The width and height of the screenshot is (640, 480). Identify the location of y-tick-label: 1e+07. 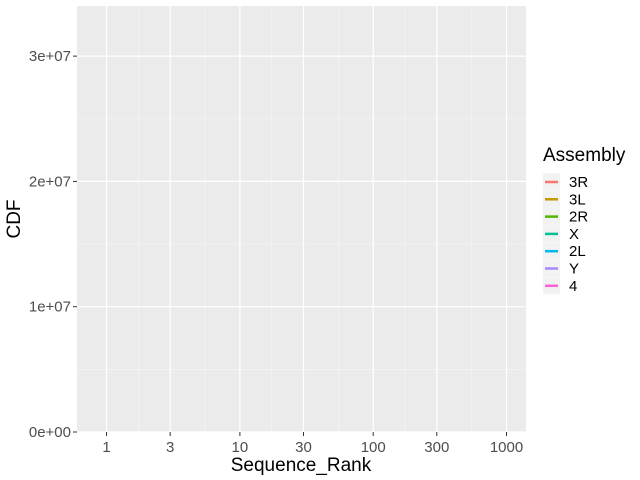
(50, 307).